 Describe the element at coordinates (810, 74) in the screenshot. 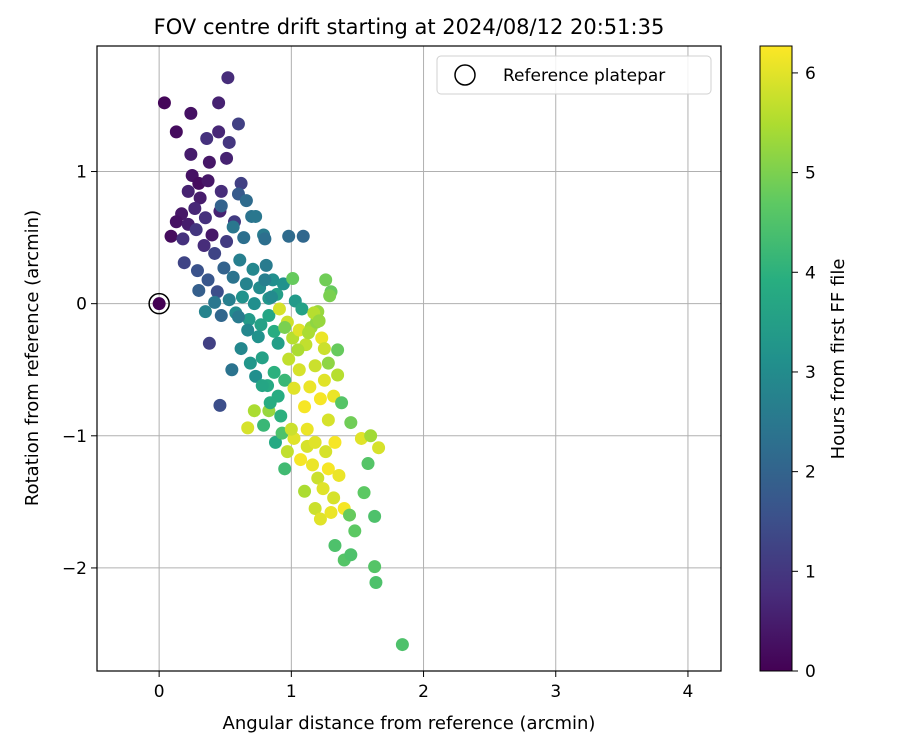

I see `colorbar-tick-label: 6` at that location.